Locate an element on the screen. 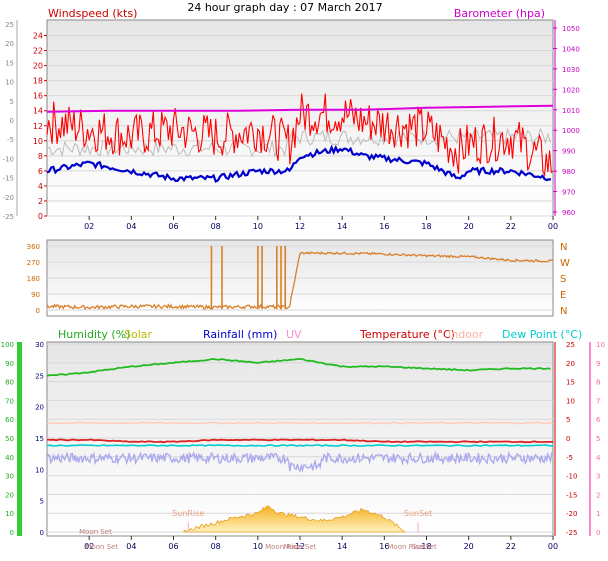  legend-uv: UV is located at coordinates (294, 334).